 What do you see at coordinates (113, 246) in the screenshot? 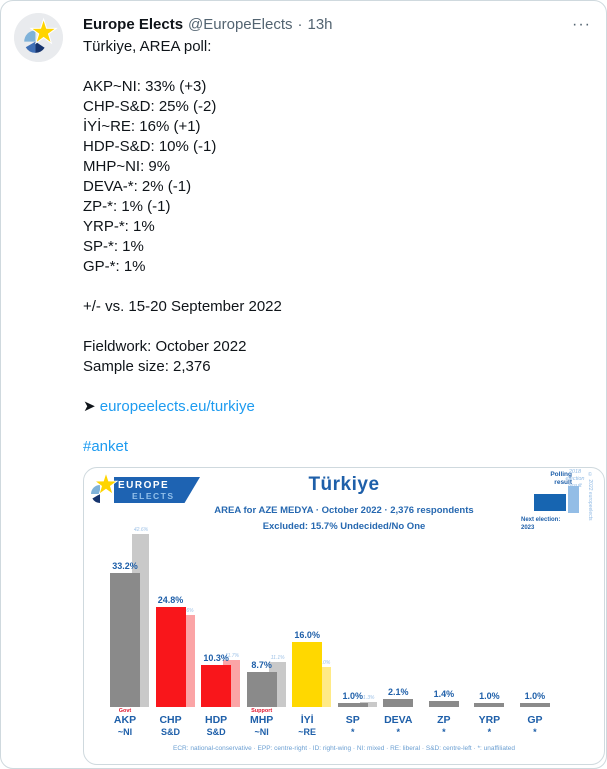
I see `poll-line: SP-*: 1%` at bounding box center [113, 246].